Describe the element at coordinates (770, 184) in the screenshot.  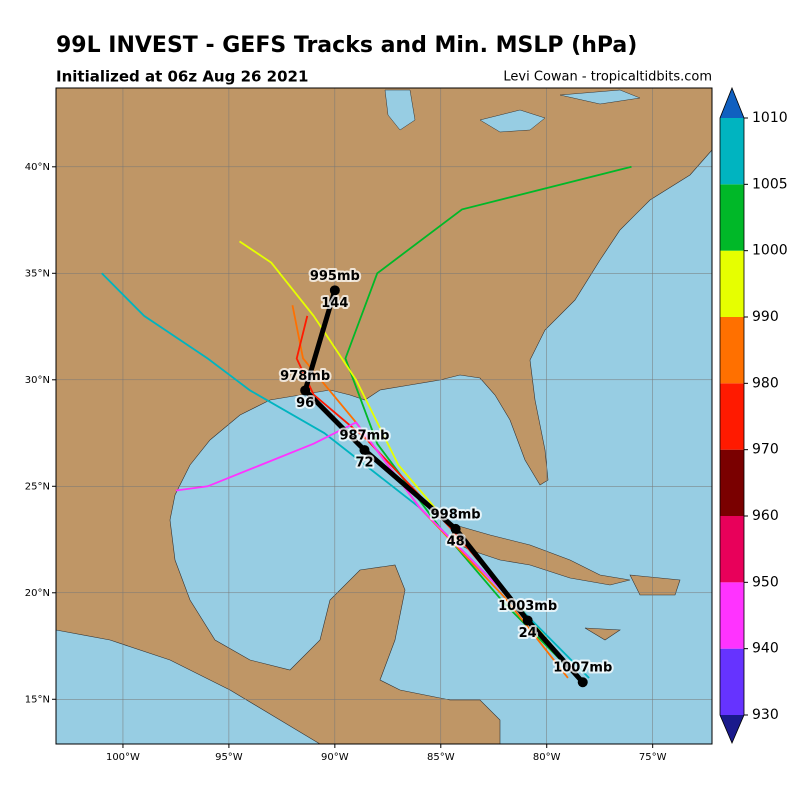
I see `colorbar-label: 1005` at that location.